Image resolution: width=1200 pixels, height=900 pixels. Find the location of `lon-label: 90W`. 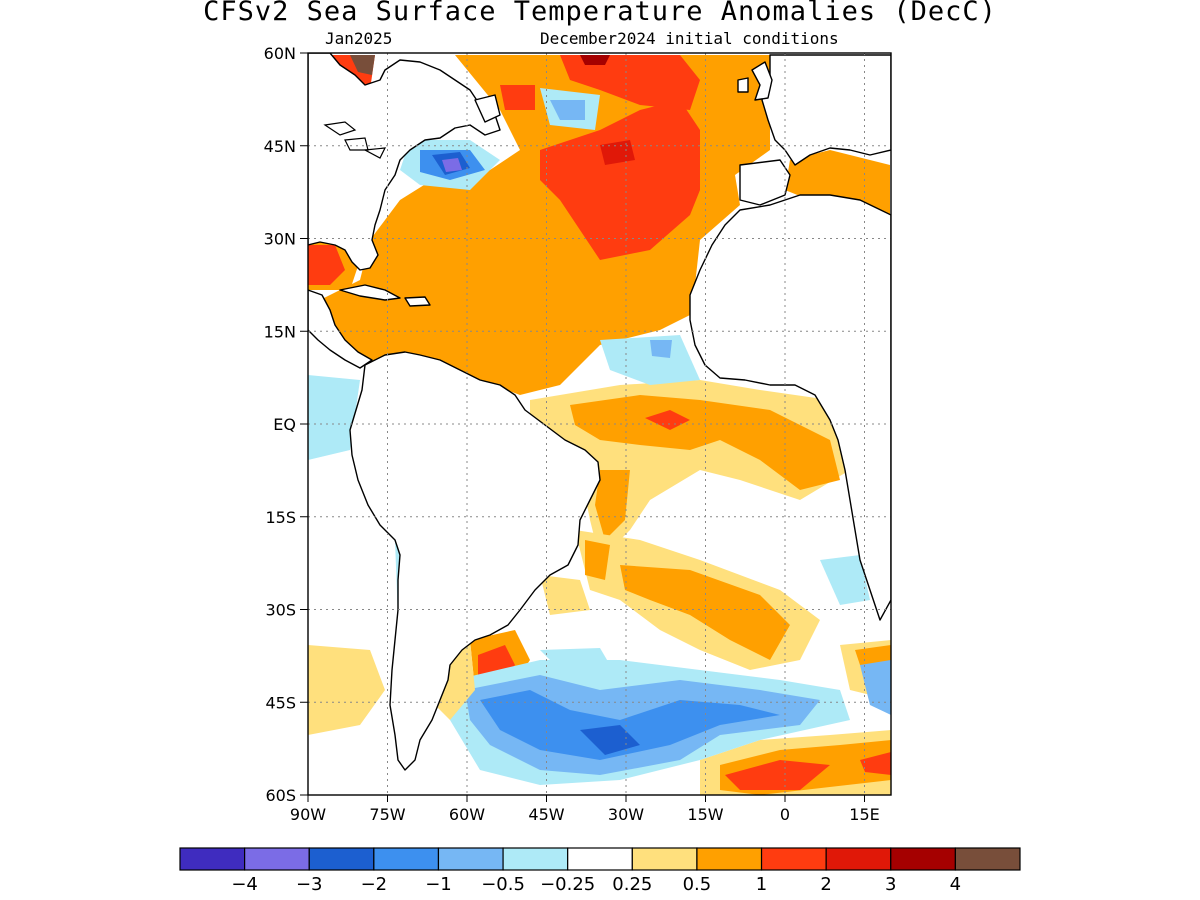

lon-label: 90W is located at coordinates (308, 814).